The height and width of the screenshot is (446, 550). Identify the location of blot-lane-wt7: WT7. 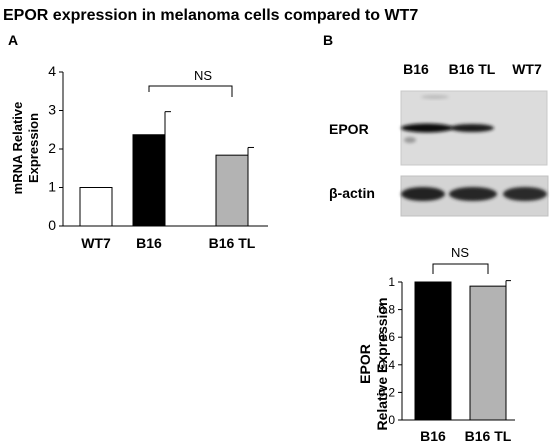
(527, 69).